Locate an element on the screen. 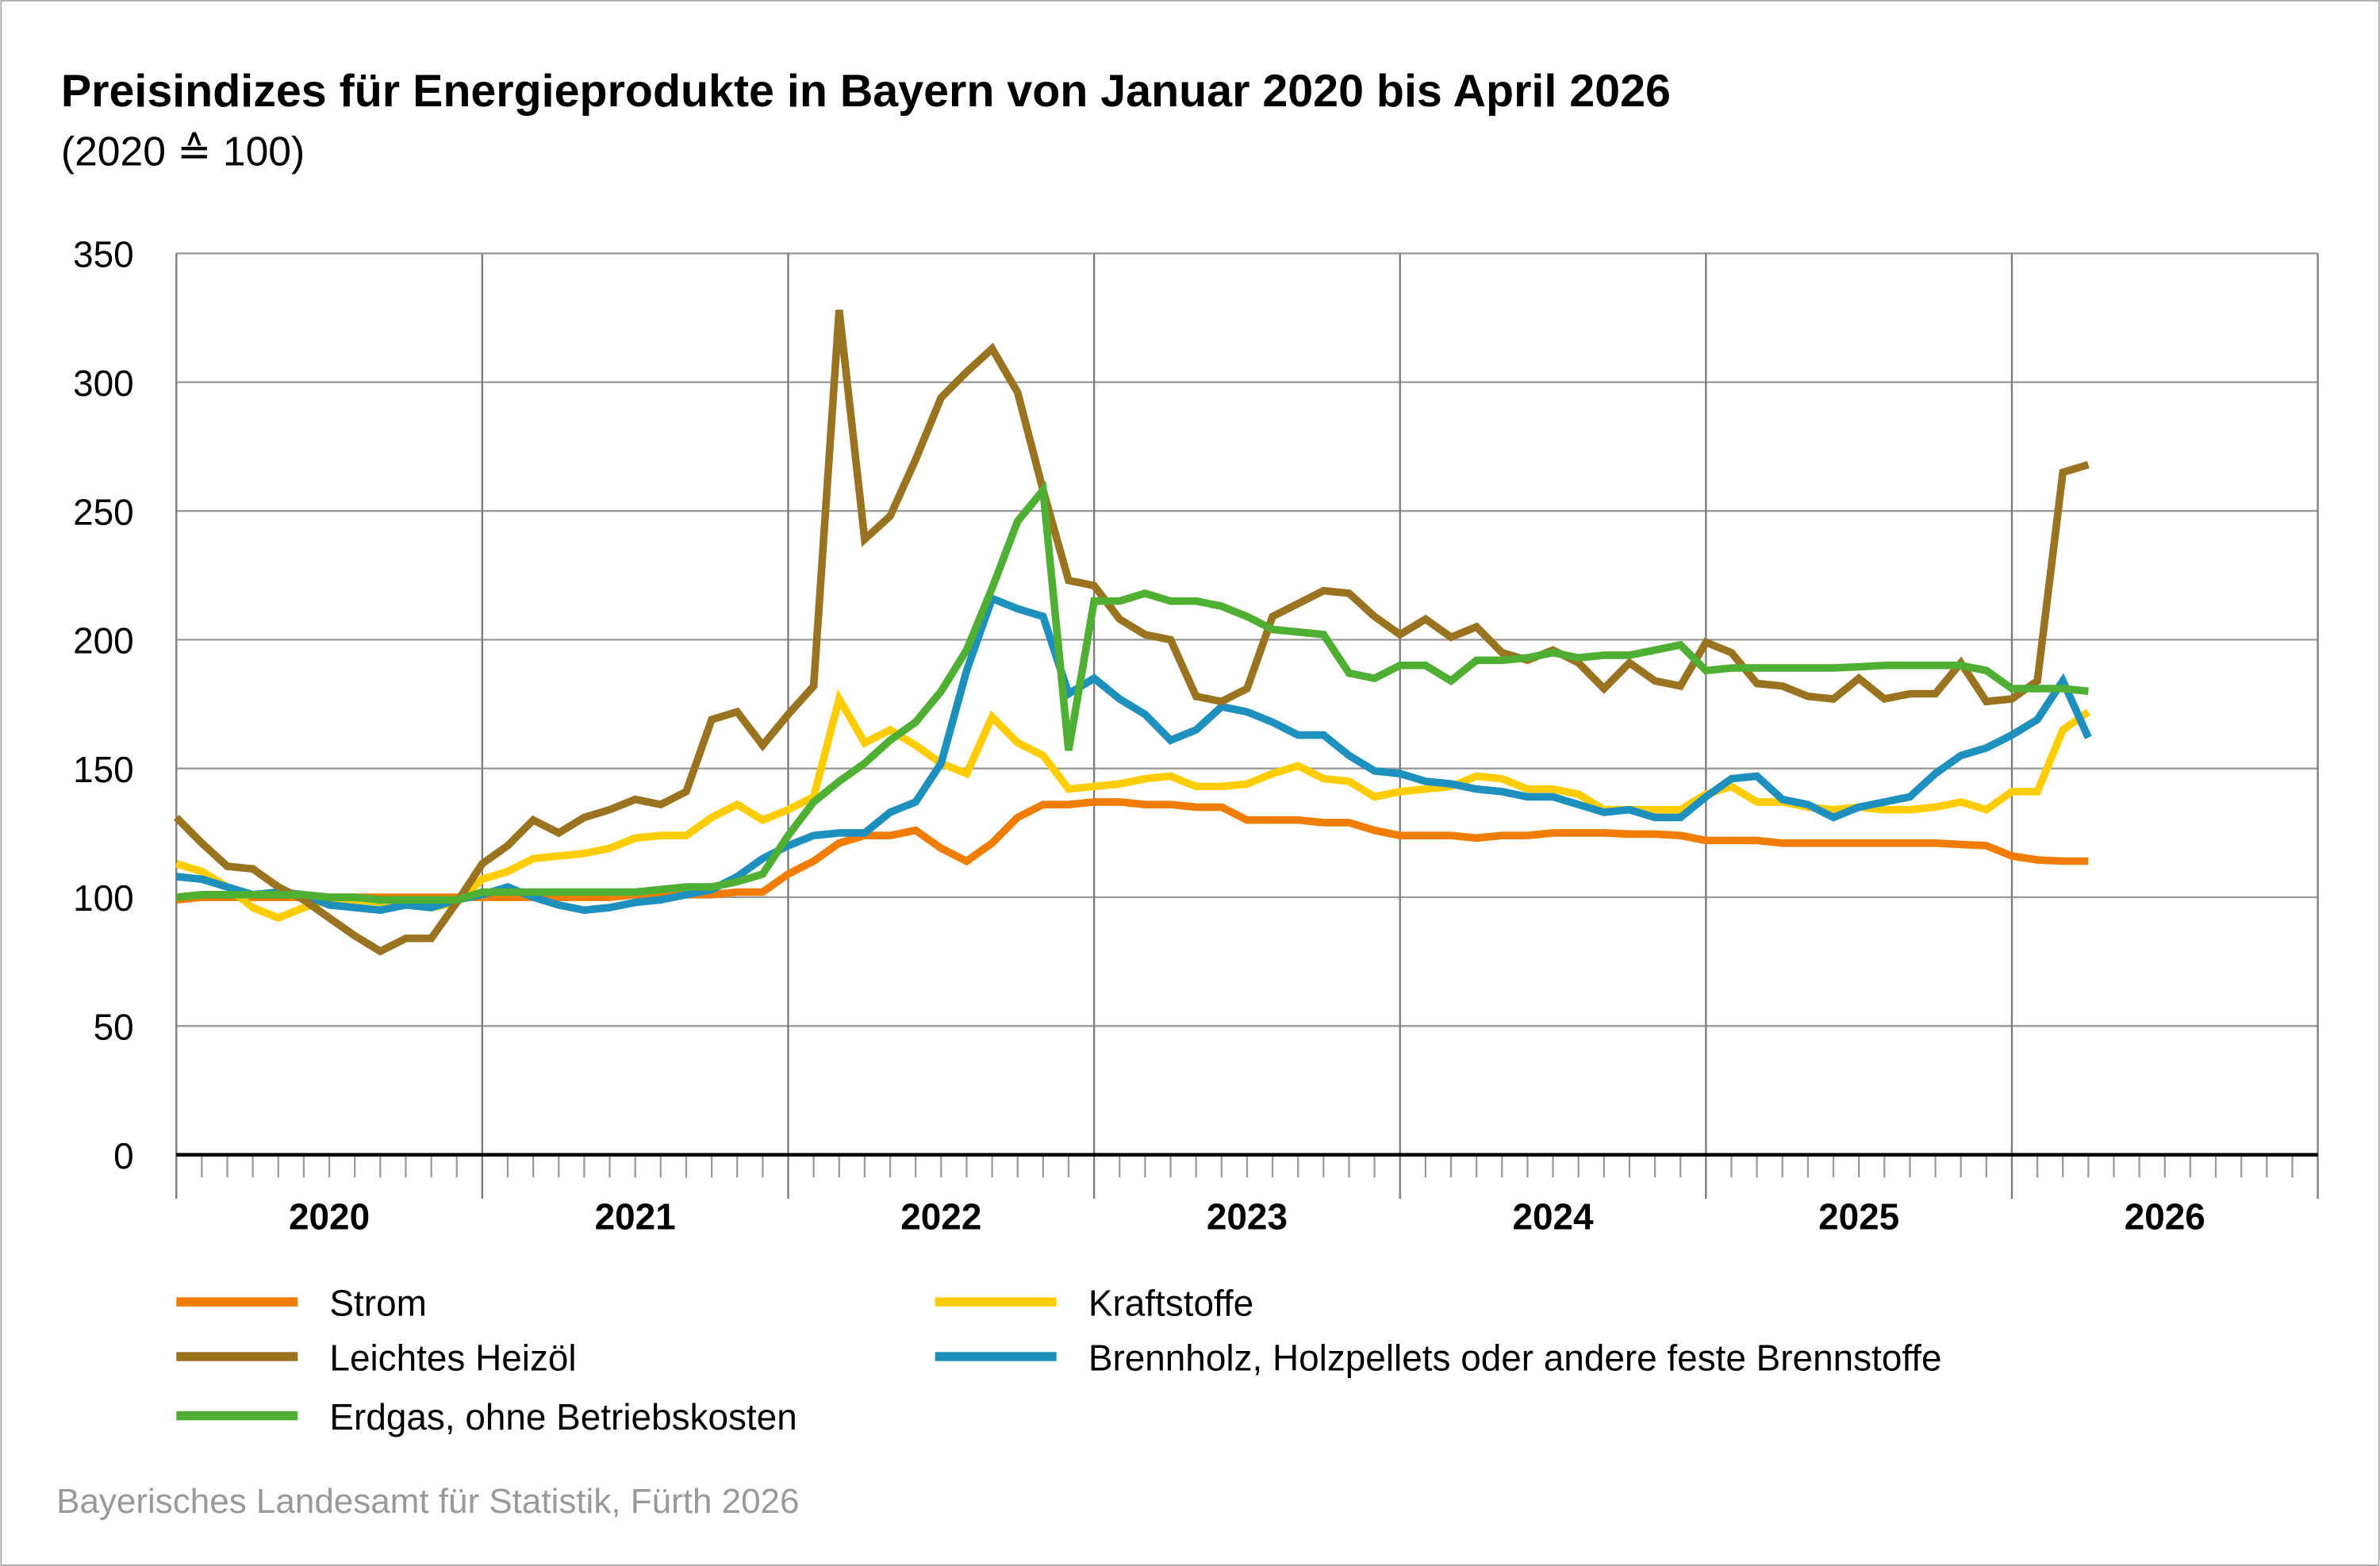 Image resolution: width=2380 pixels, height=1566 pixels. y-tick-label: 100 is located at coordinates (103, 898).